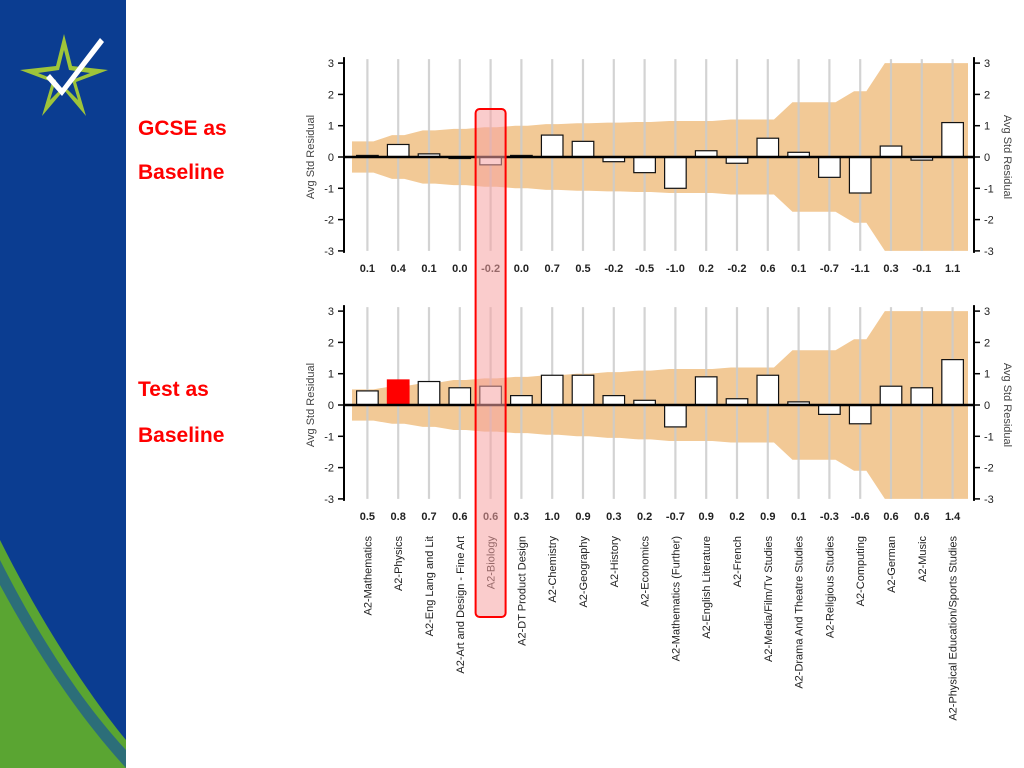 The height and width of the screenshot is (768, 1024). Describe the element at coordinates (173, 389) in the screenshot. I see `test-baseline-label-line1: Test as` at that location.